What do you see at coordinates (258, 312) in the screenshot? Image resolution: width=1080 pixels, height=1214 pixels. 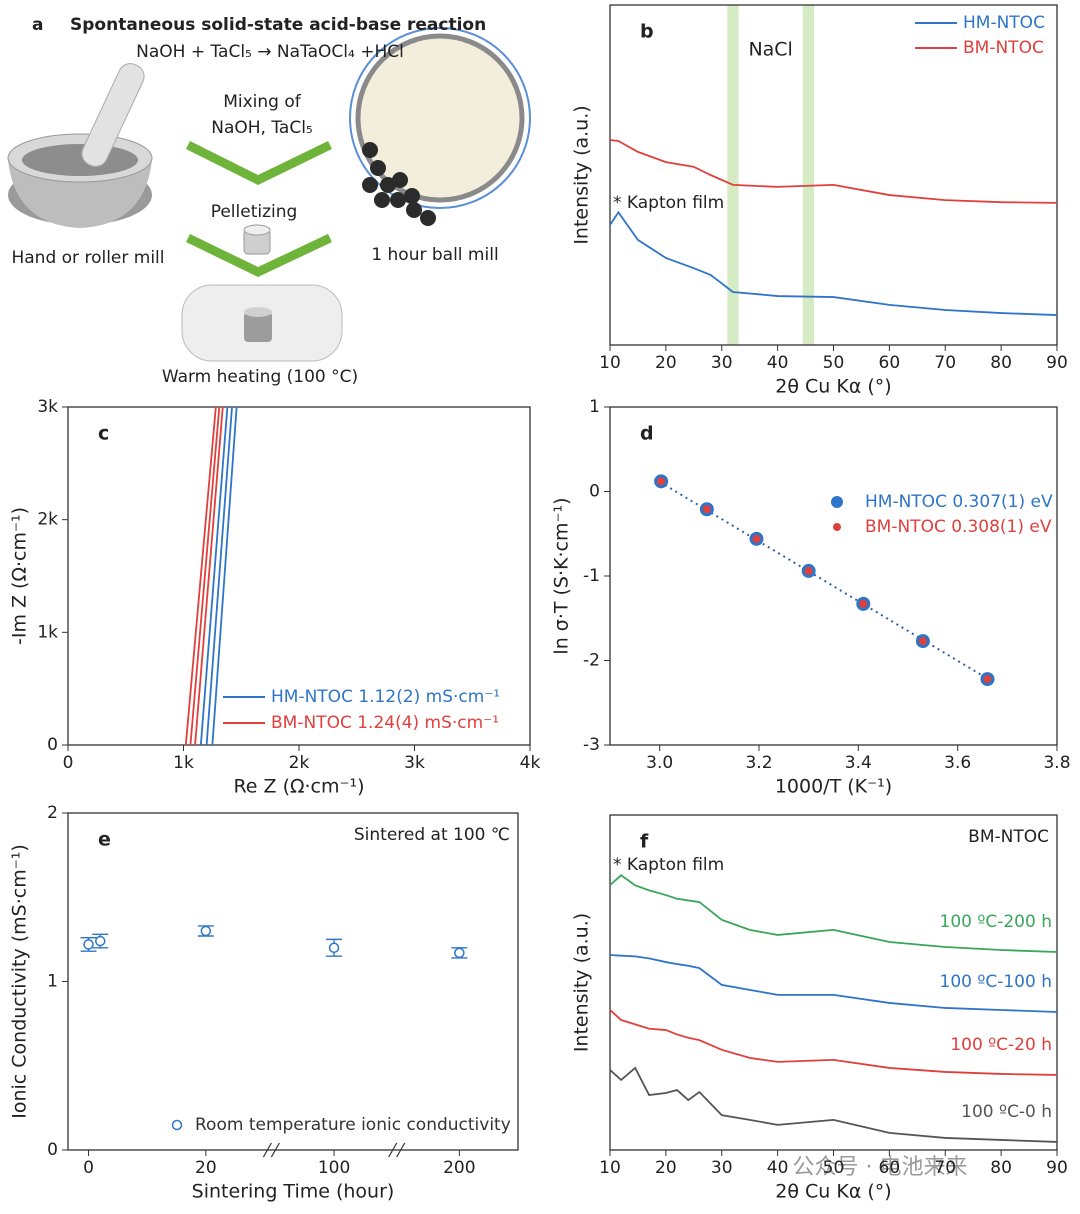 I see `pellet-top` at bounding box center [258, 312].